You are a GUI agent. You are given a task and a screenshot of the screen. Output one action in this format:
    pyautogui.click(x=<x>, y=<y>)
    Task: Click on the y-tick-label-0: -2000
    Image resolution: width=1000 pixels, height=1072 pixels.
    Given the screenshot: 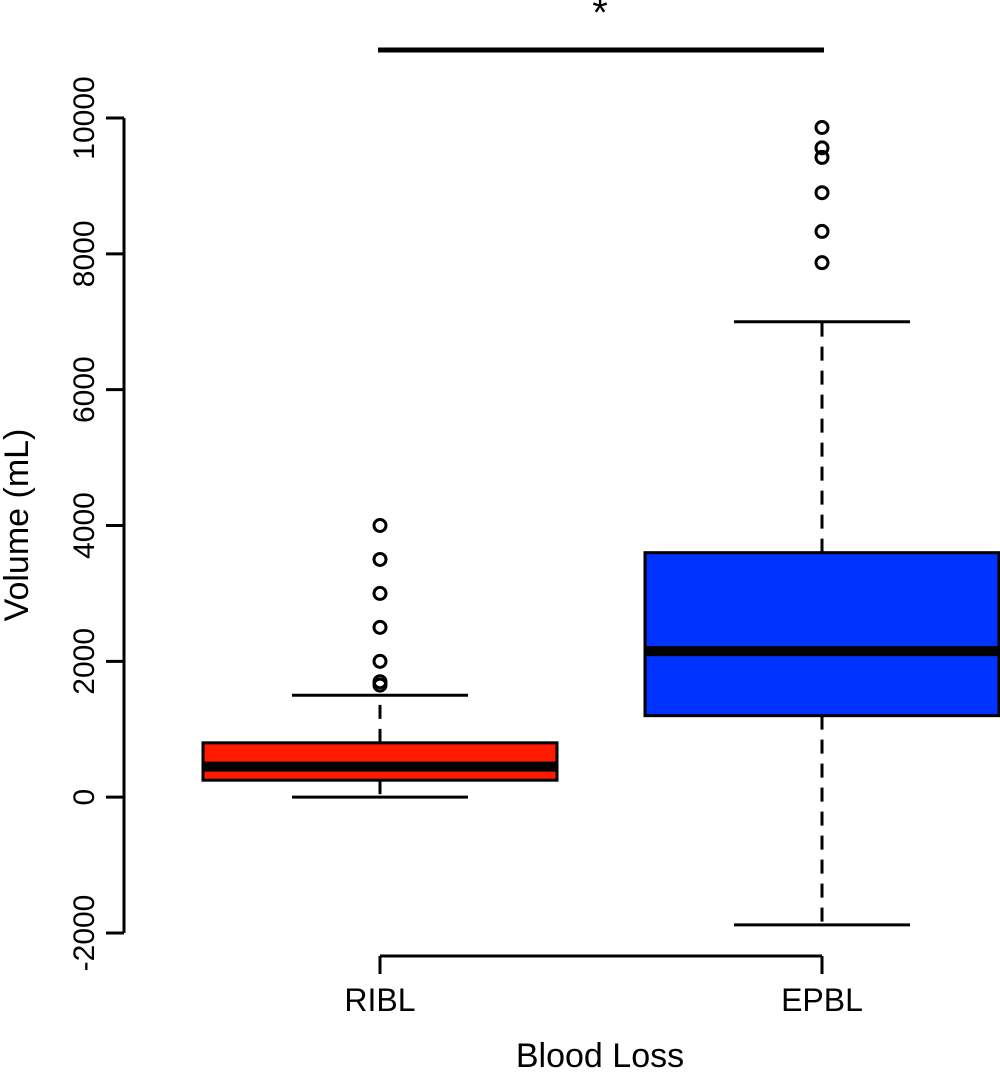 What is the action you would take?
    pyautogui.click(x=84, y=933)
    